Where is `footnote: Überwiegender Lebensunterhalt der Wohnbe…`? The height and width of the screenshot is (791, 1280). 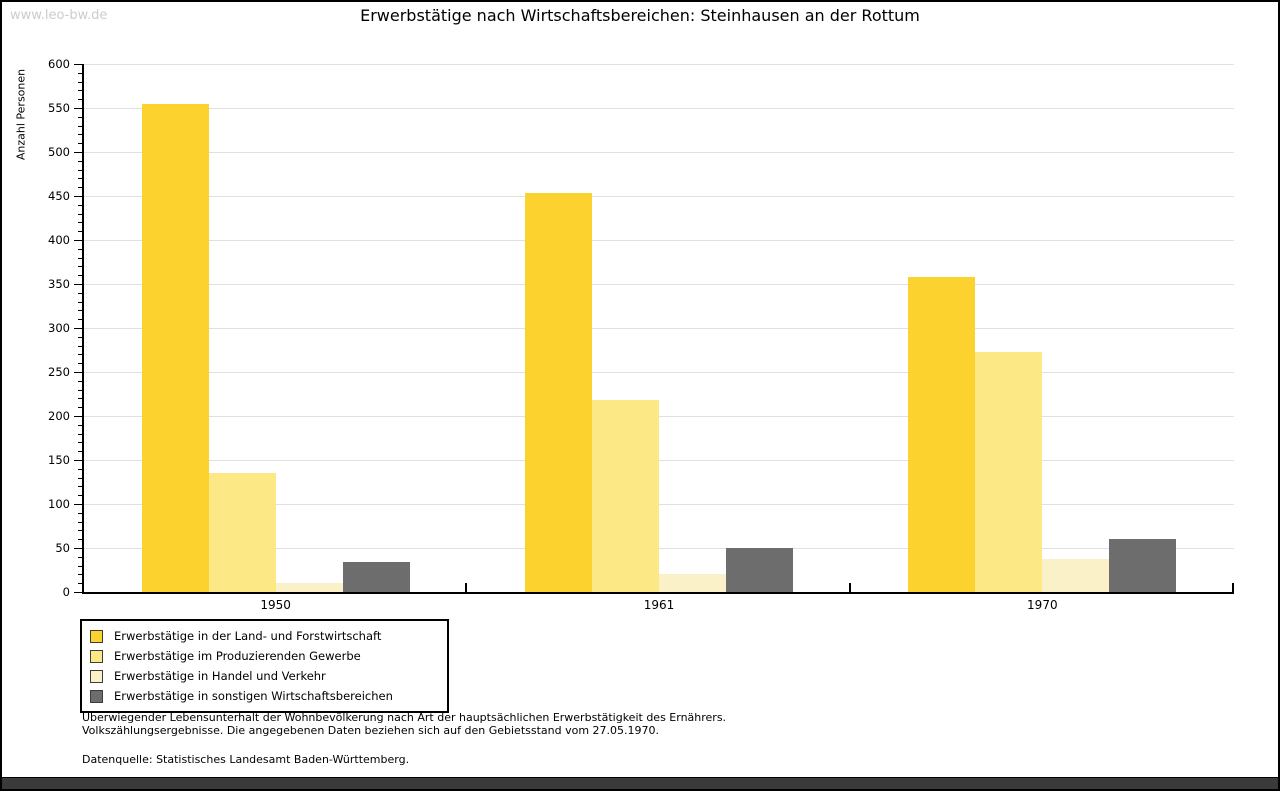 footnote: Überwiegender Lebensunterhalt der Wohnbe… is located at coordinates (404, 724).